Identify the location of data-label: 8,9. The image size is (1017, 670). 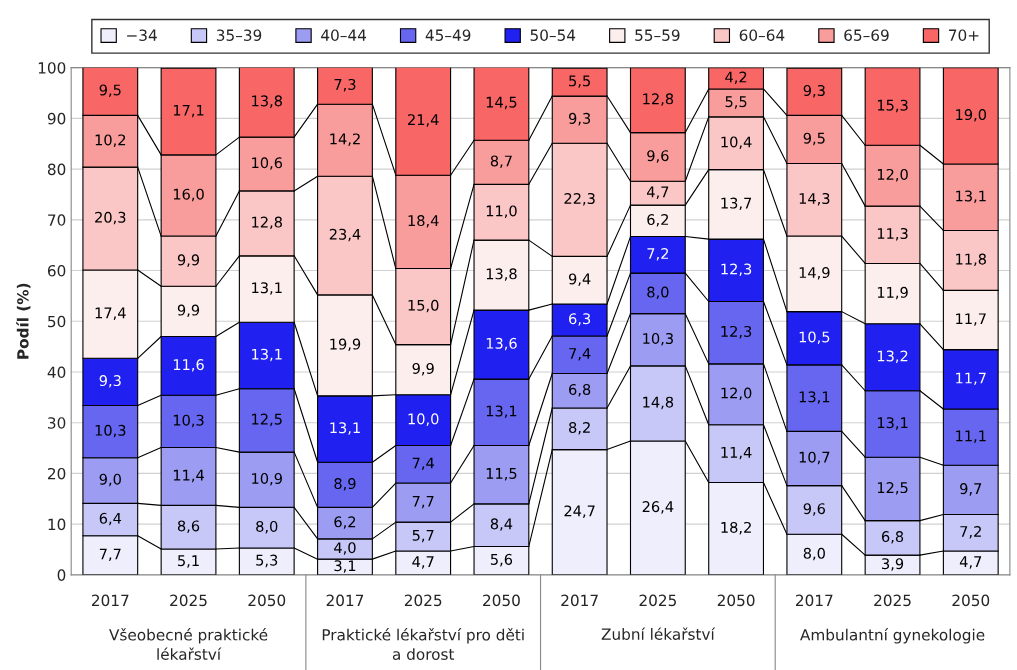
(345, 484).